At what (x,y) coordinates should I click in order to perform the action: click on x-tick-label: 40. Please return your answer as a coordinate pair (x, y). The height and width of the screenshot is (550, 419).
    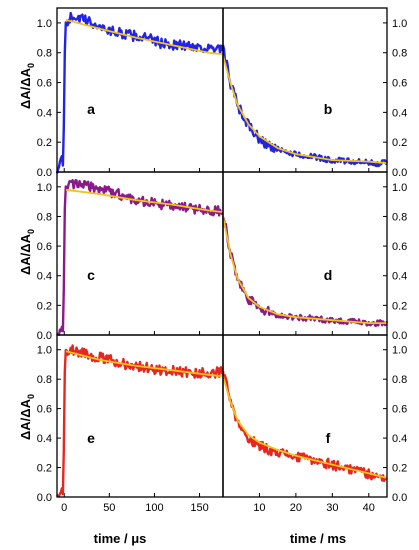
    Looking at the image, I should click on (369, 508).